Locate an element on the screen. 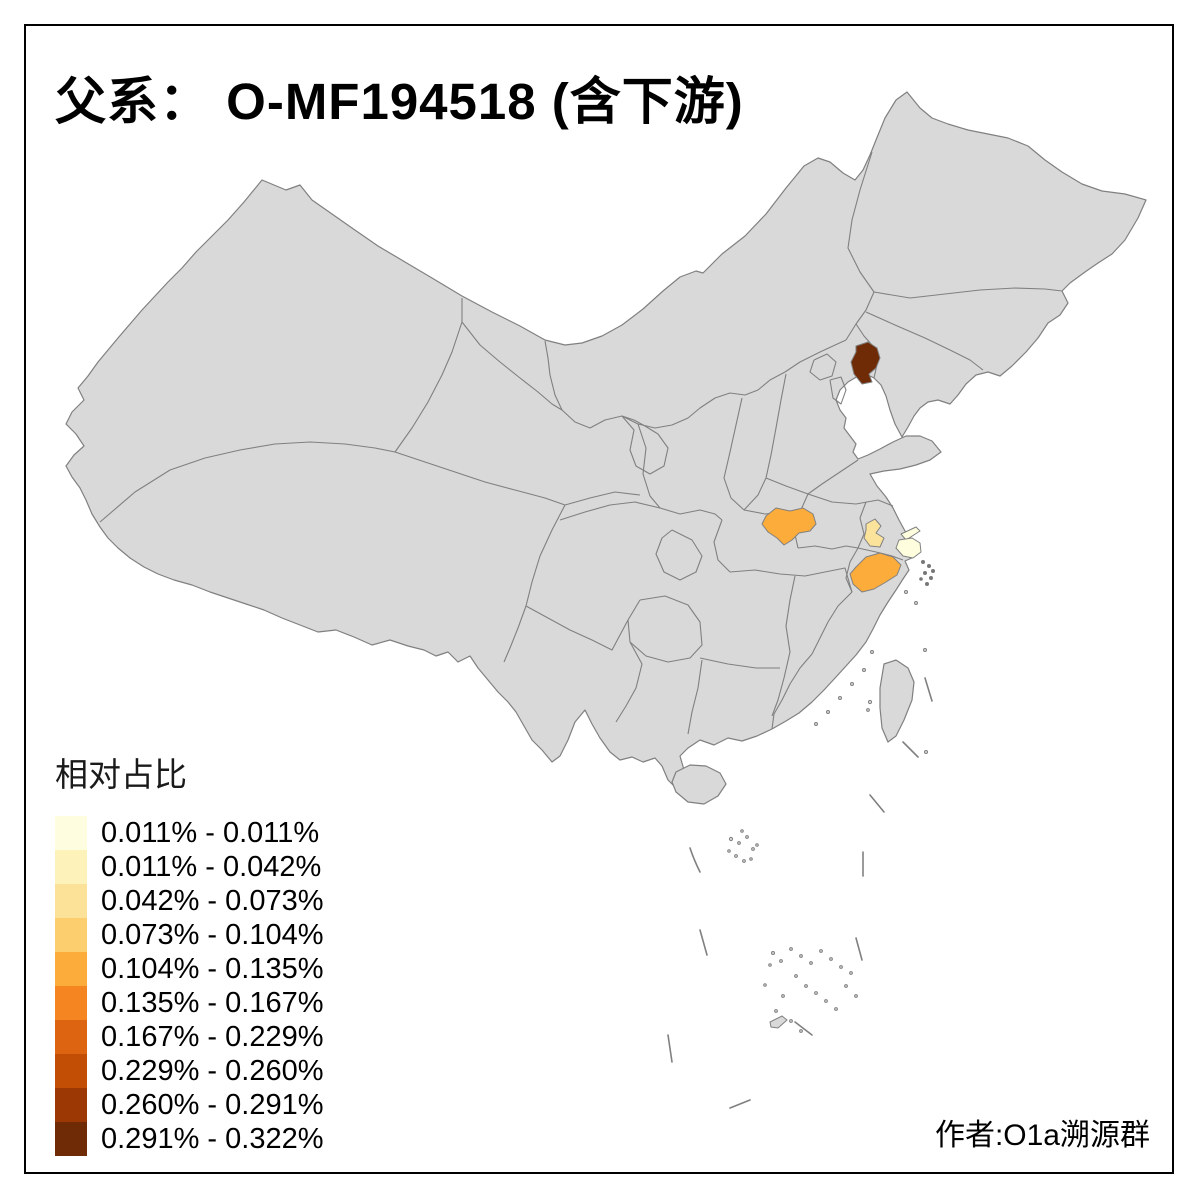 Image resolution: width=1200 pixels, height=1200 pixels. legend-item: 0.291% - 0.322% is located at coordinates (189, 1139).